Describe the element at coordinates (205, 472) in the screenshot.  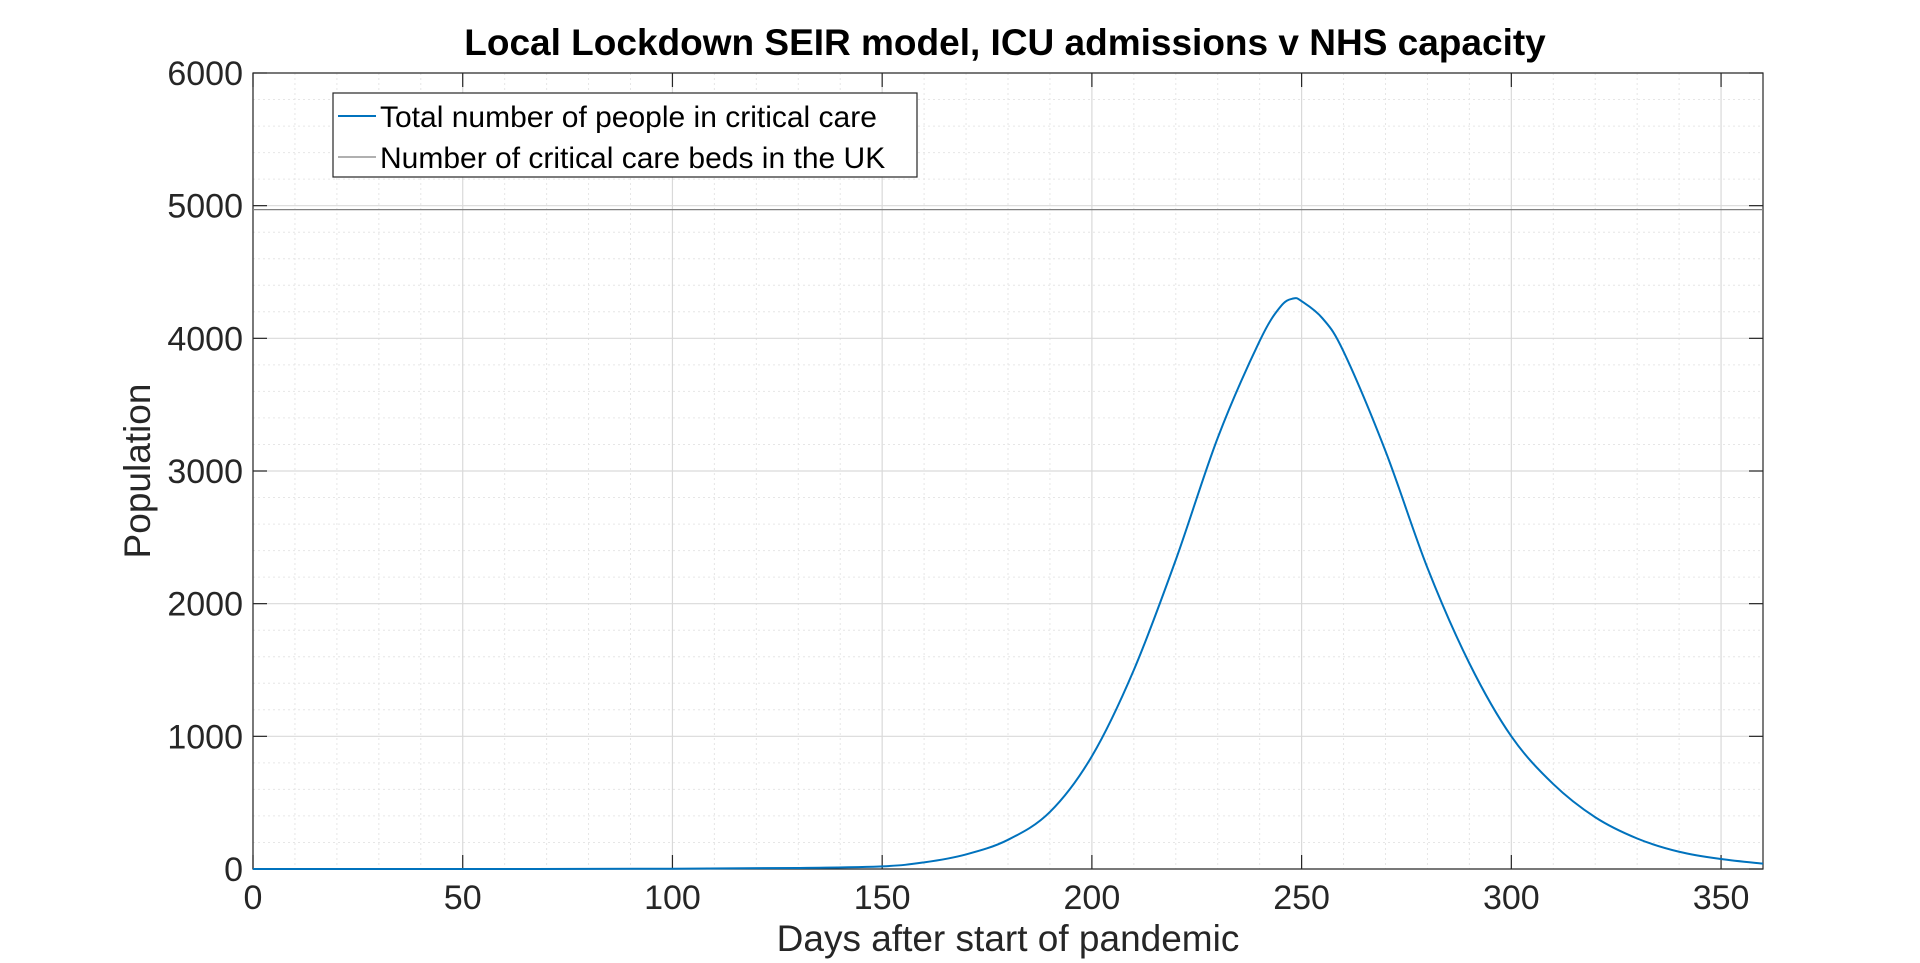
I see `y-tick-label: 3000` at that location.